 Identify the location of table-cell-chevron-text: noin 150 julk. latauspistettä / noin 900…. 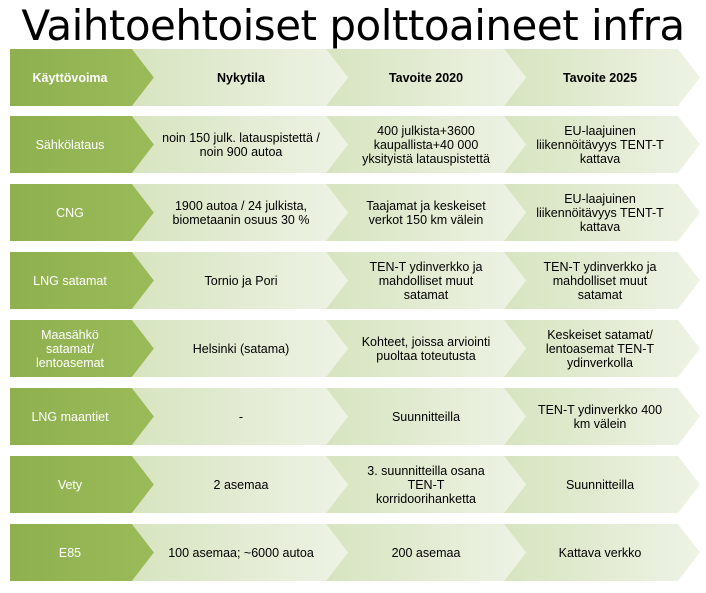
(241, 144).